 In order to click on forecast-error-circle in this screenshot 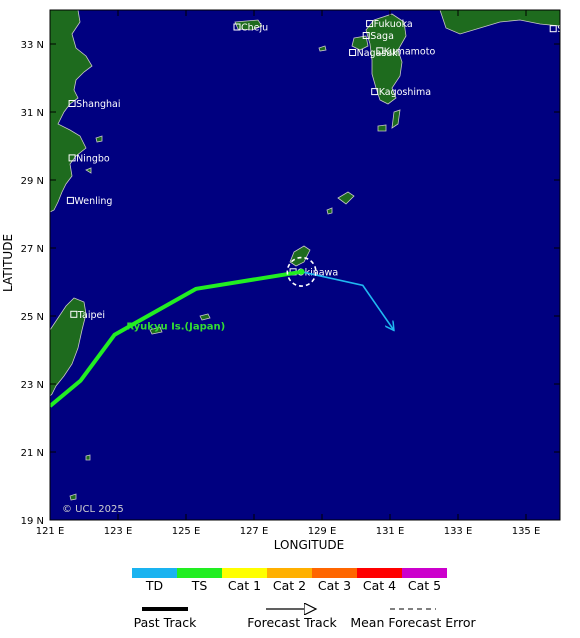, I will do `click(301, 271)`.